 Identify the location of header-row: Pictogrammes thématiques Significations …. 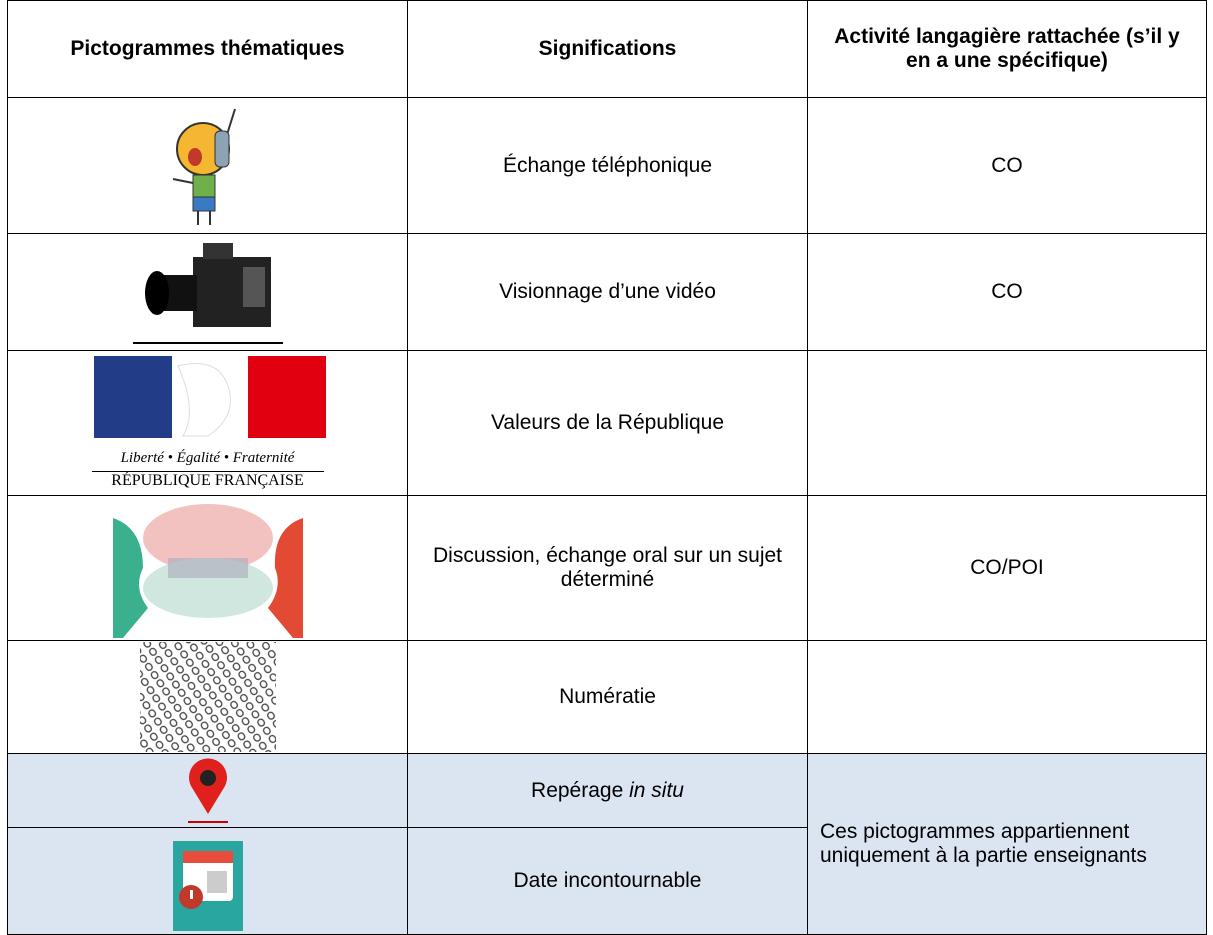
(607, 49).